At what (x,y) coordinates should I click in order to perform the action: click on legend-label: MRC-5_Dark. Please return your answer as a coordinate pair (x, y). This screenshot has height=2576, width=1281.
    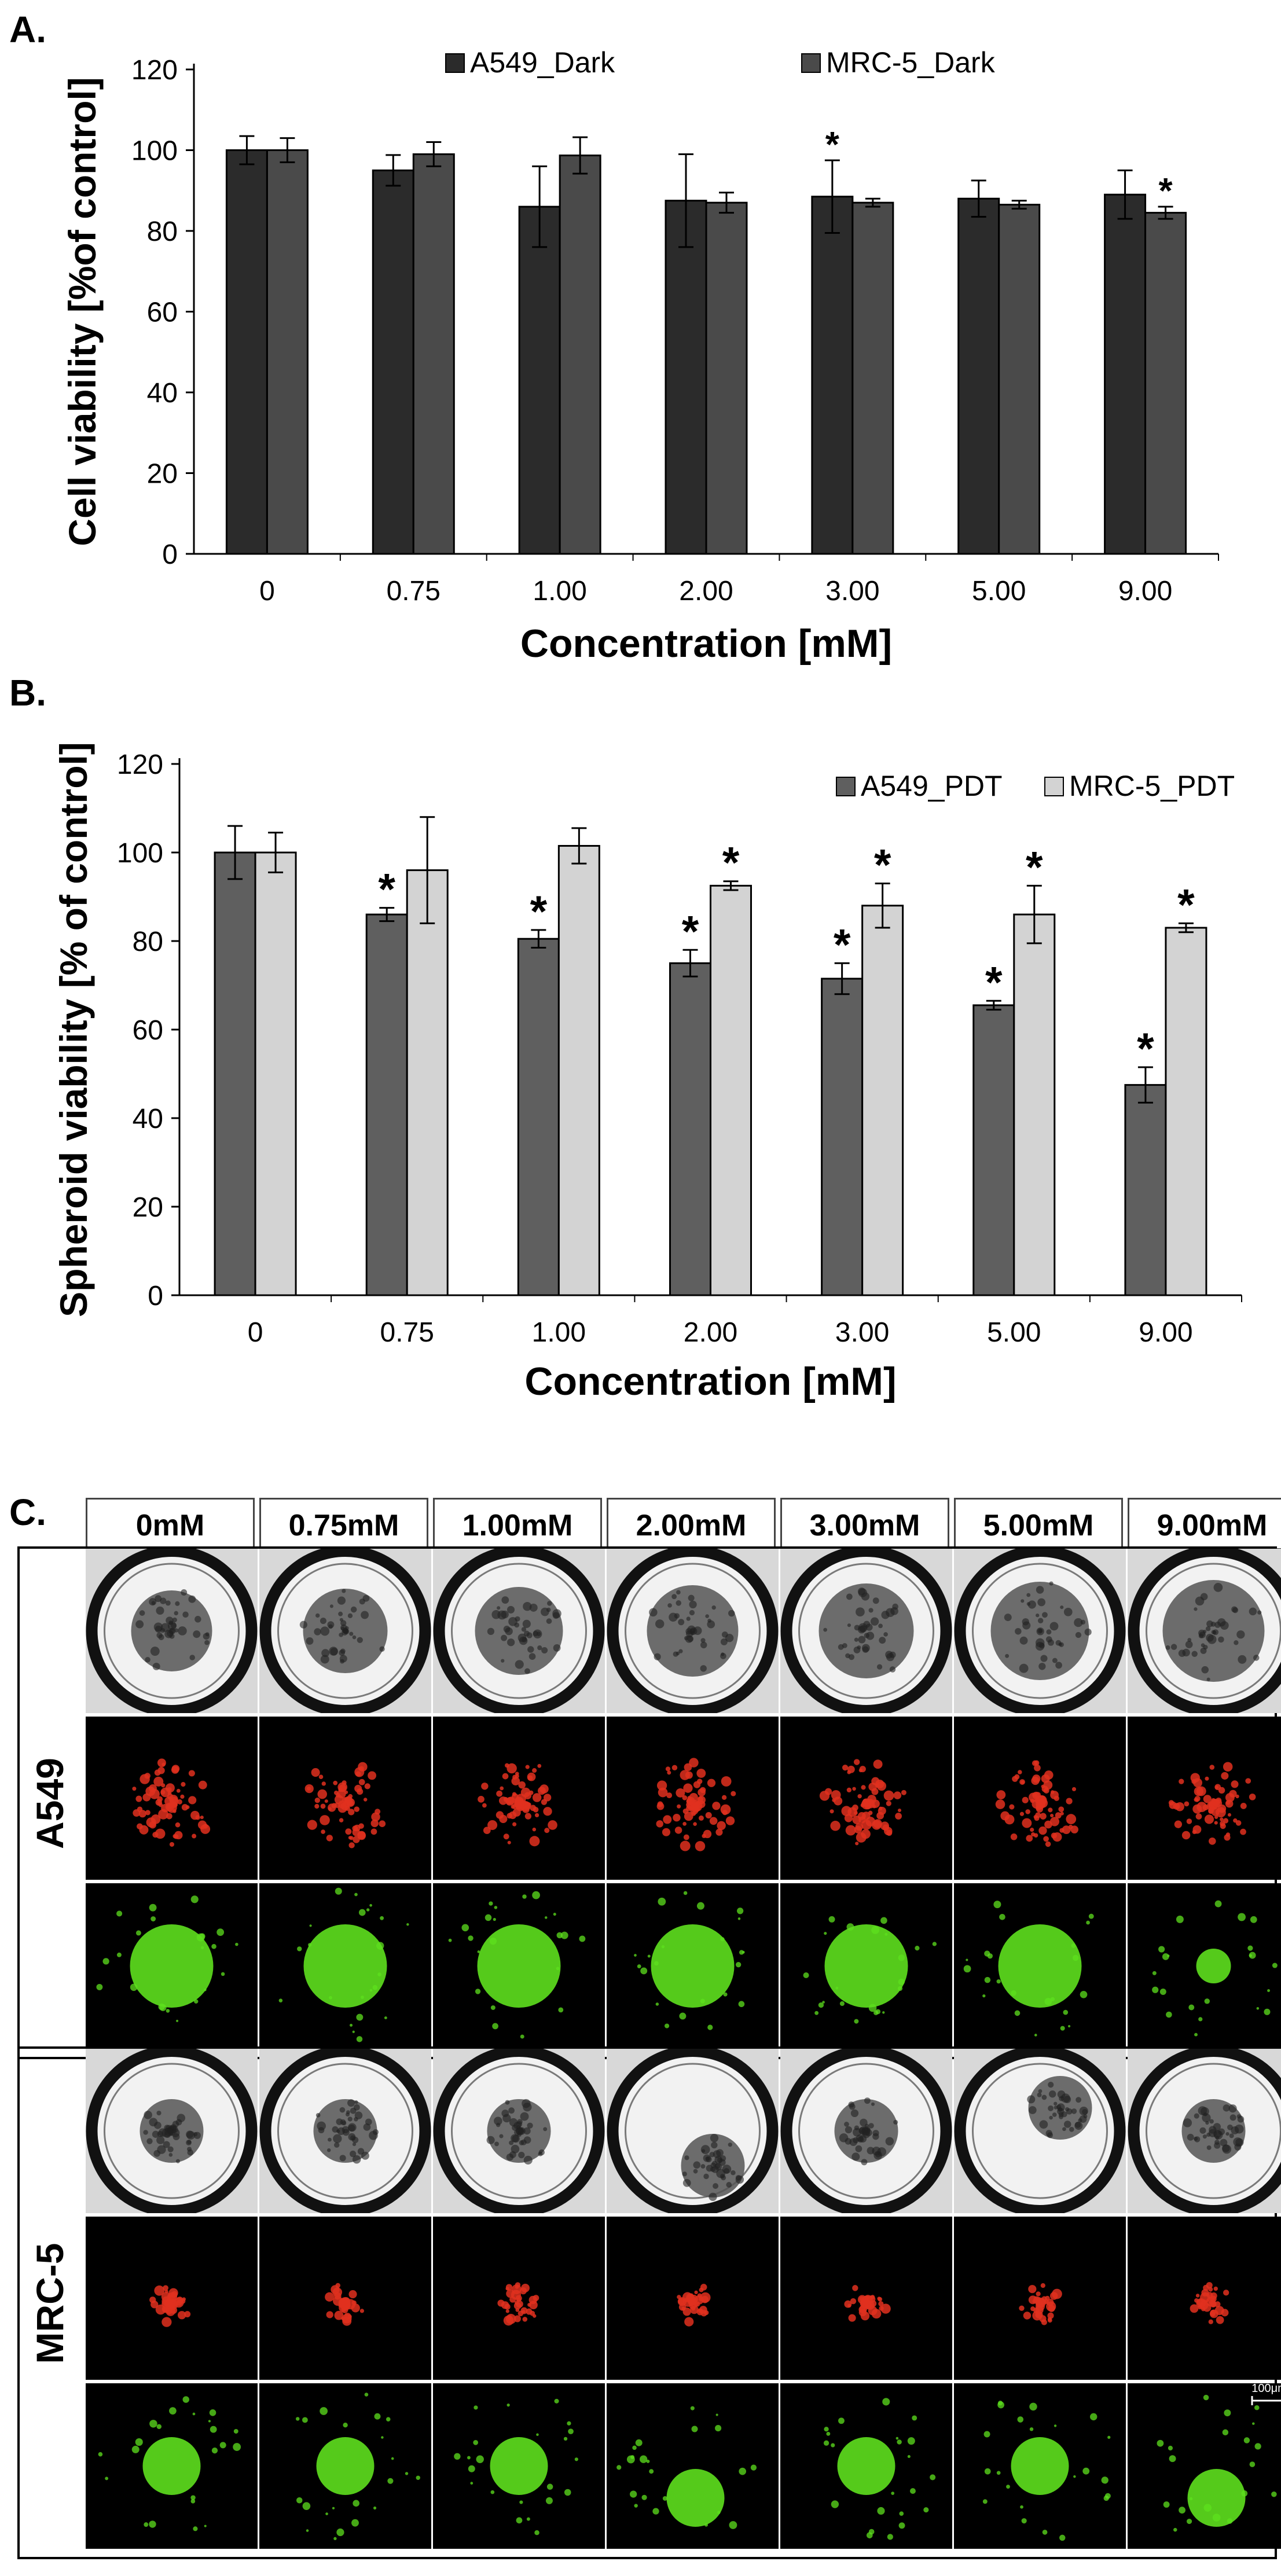
    Looking at the image, I should click on (911, 63).